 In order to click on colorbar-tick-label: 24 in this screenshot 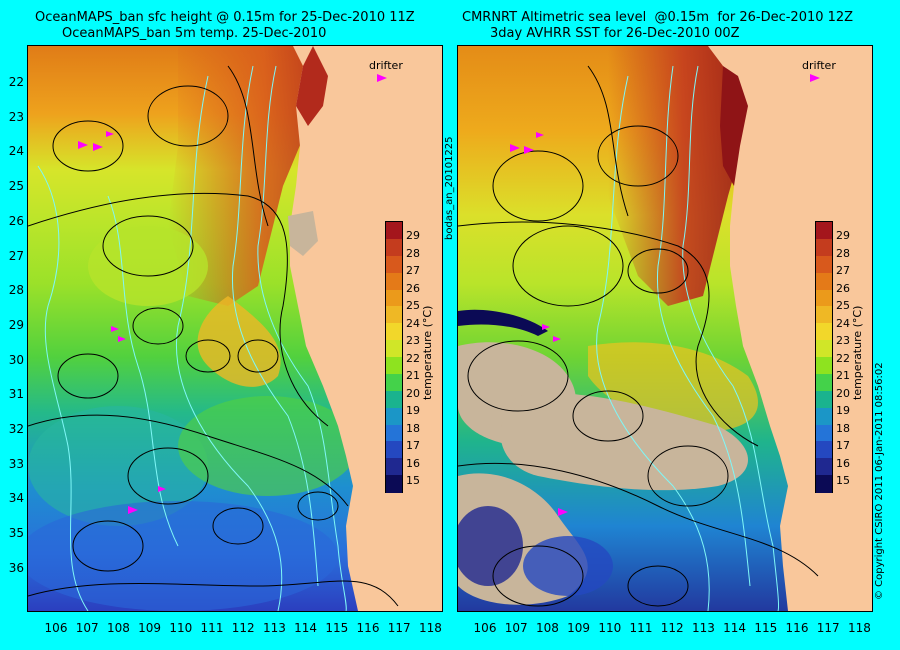, I will do `click(843, 323)`.